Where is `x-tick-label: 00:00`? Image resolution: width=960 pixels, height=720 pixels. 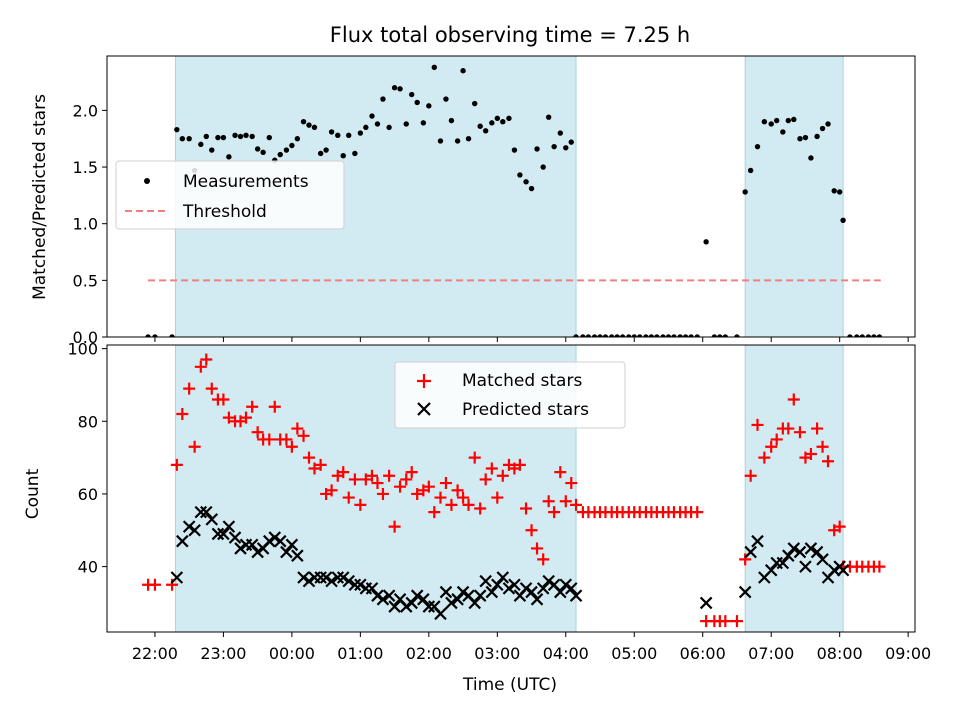
x-tick-label: 00:00 is located at coordinates (292, 653).